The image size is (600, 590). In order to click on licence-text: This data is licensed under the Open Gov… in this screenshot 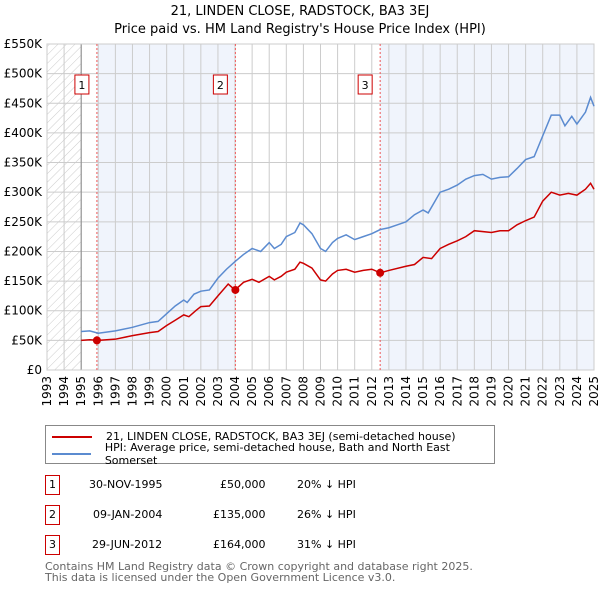, I will do `click(220, 577)`.